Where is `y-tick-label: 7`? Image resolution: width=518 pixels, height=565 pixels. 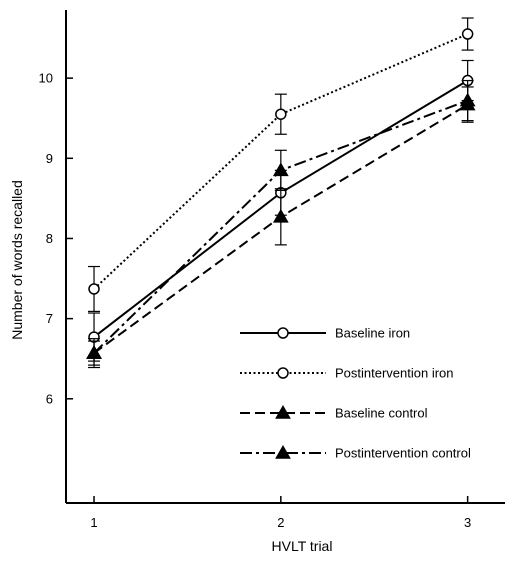
y-tick-label: 7 is located at coordinates (49, 318).